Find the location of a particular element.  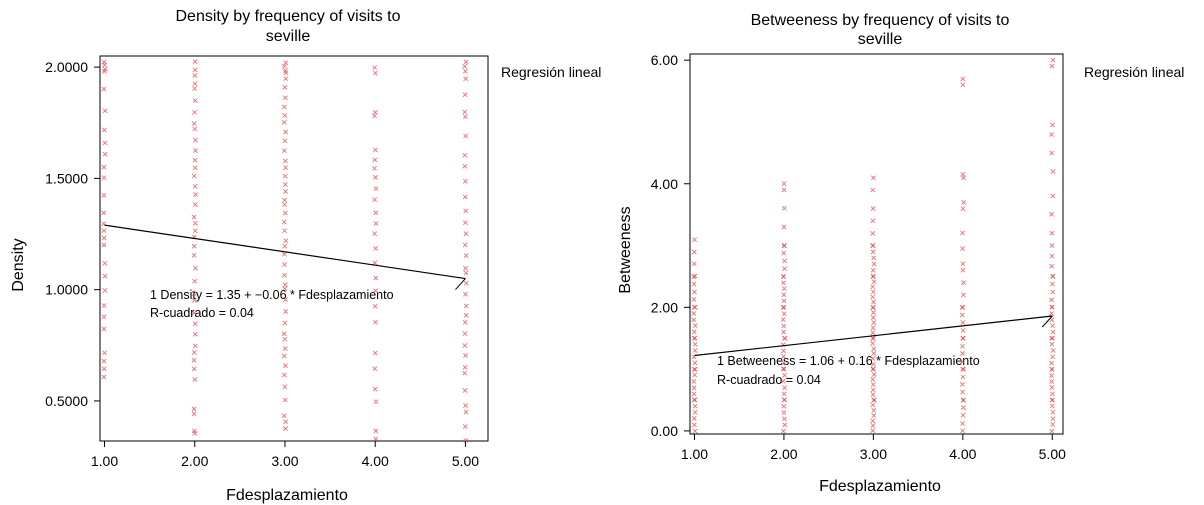

chart-title-line-2: seville is located at coordinates (288, 36).